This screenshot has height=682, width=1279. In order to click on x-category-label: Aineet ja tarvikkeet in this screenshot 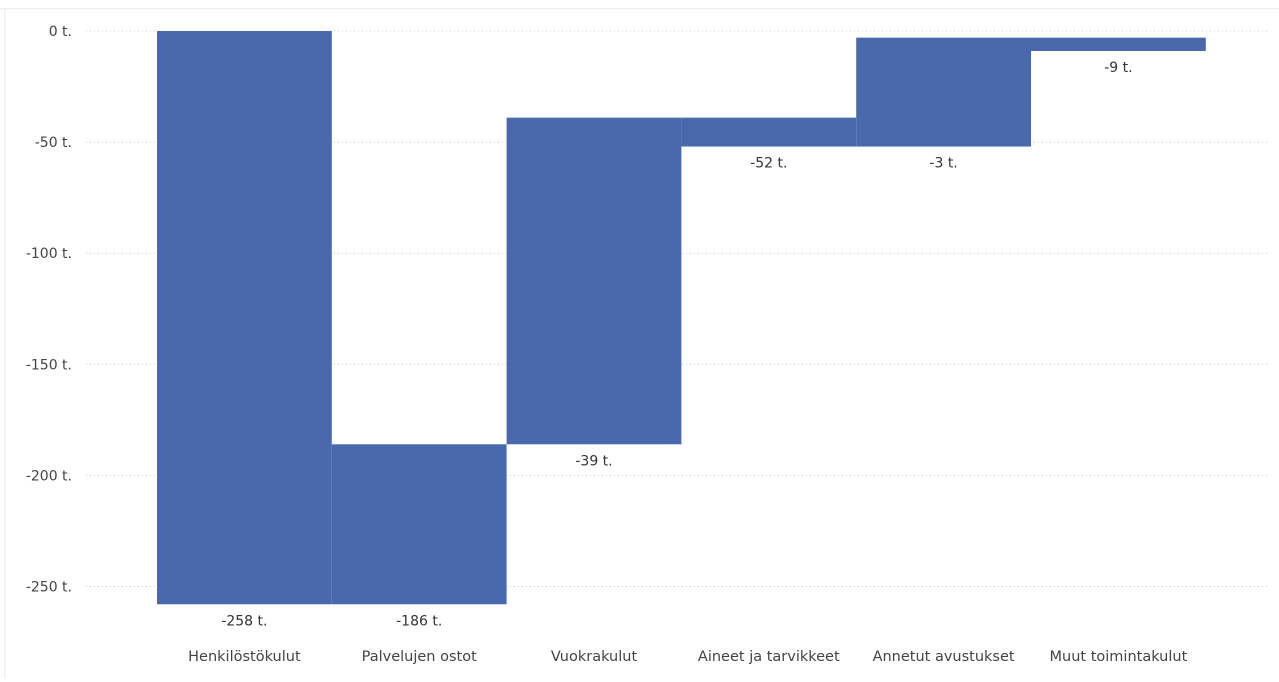, I will do `click(769, 657)`.